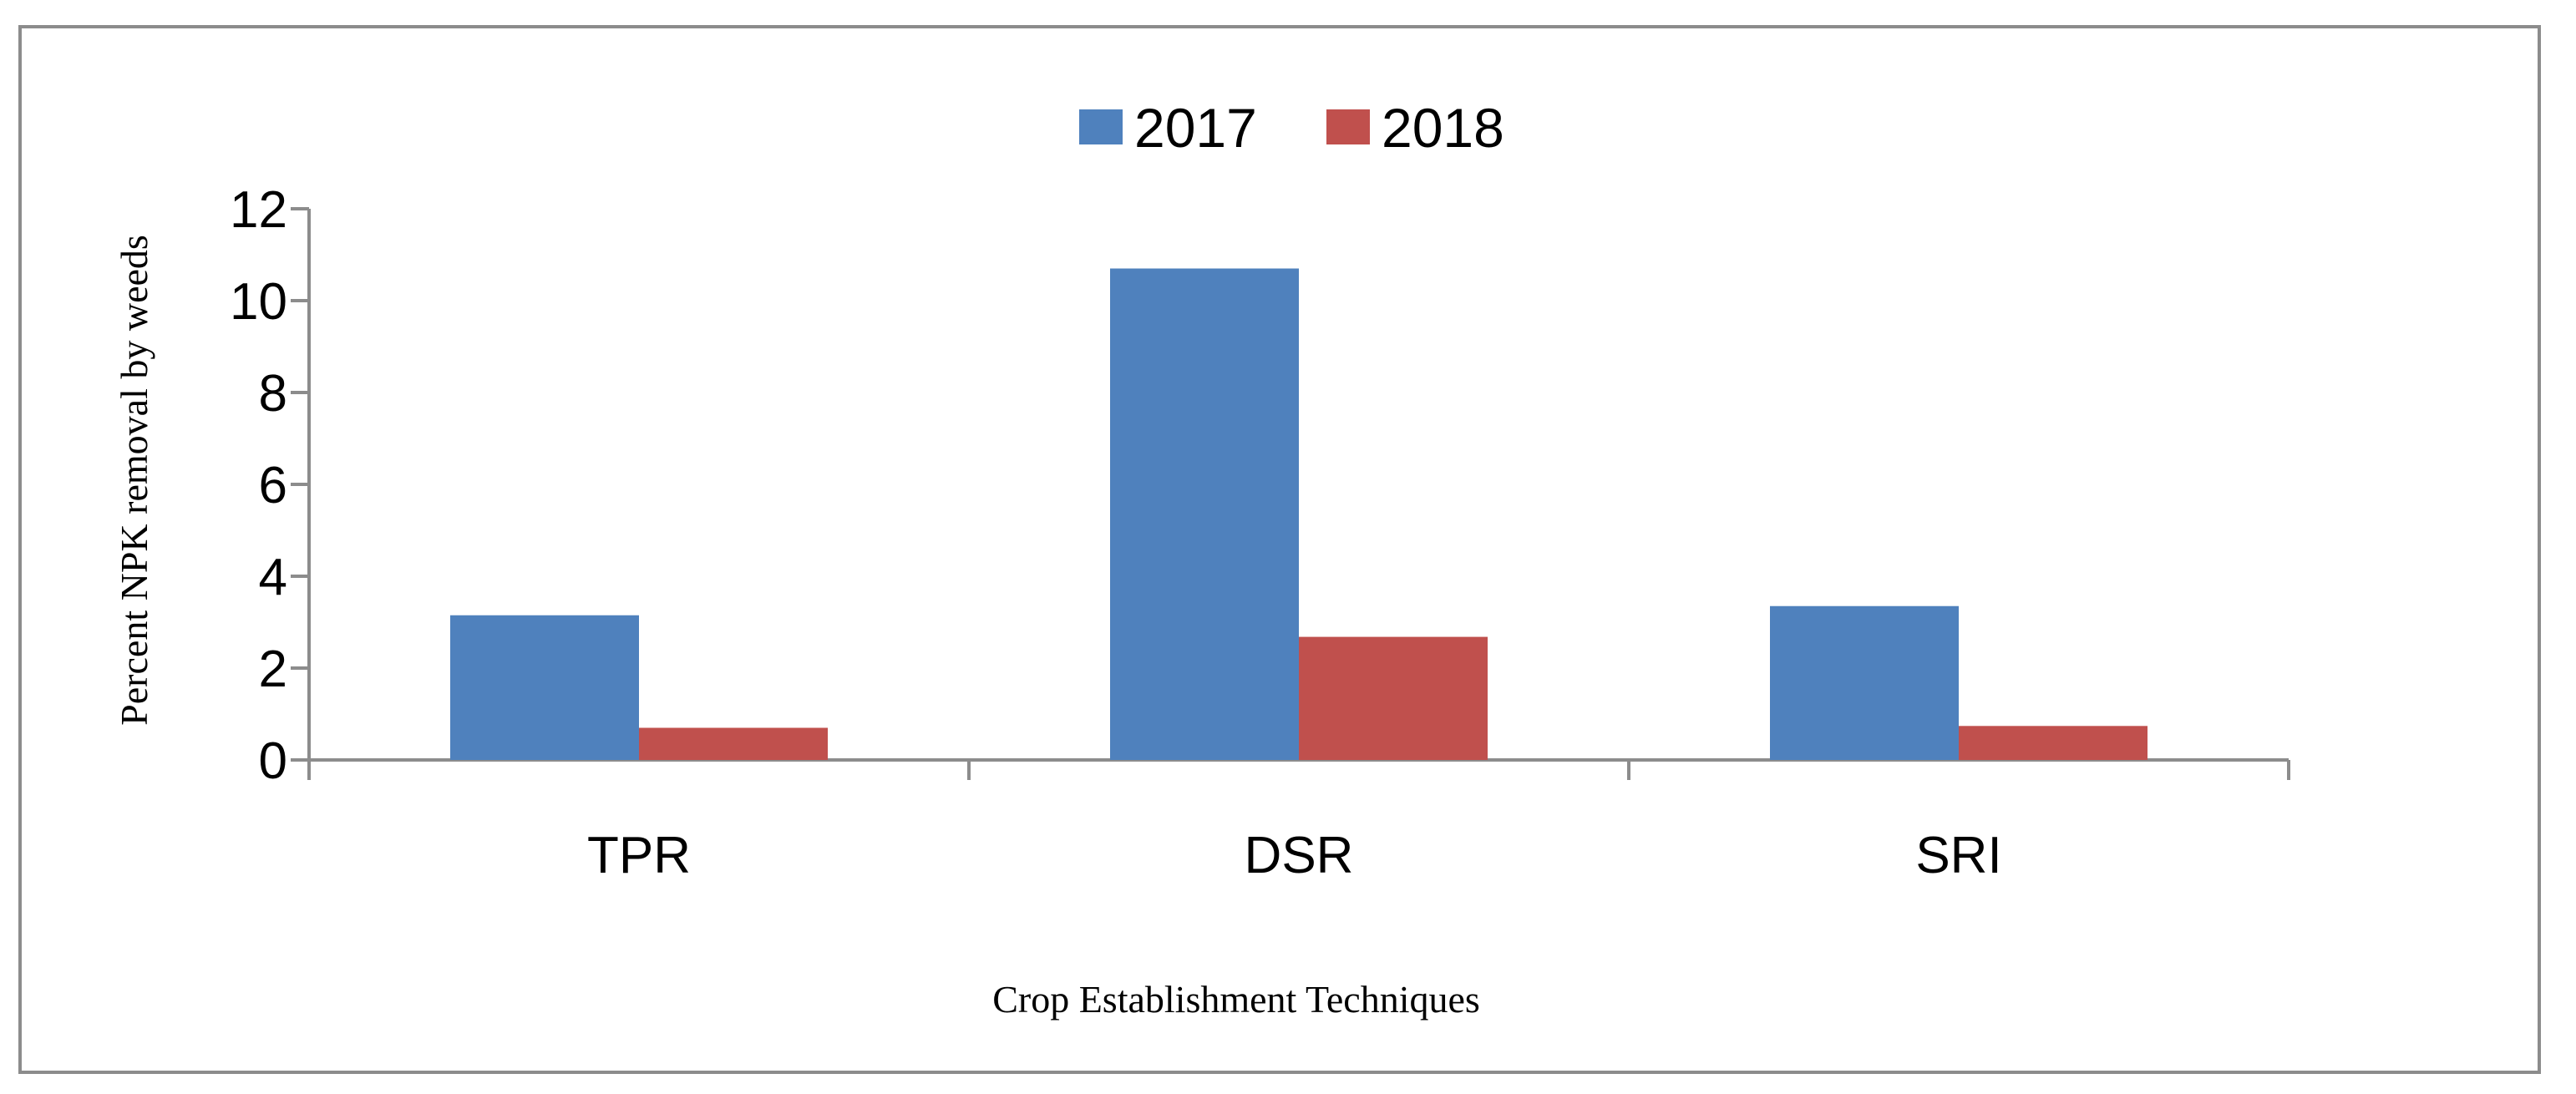  I want to click on x-axis-label: Crop Establishment Techniques, so click(1236, 999).